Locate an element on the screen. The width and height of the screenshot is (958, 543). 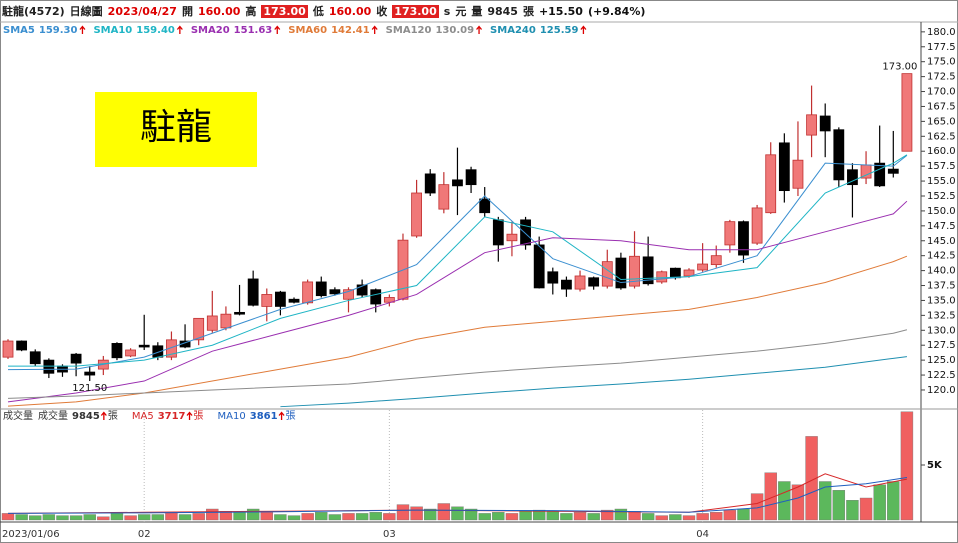
date: 2023/04/27 is located at coordinates (142, 11).